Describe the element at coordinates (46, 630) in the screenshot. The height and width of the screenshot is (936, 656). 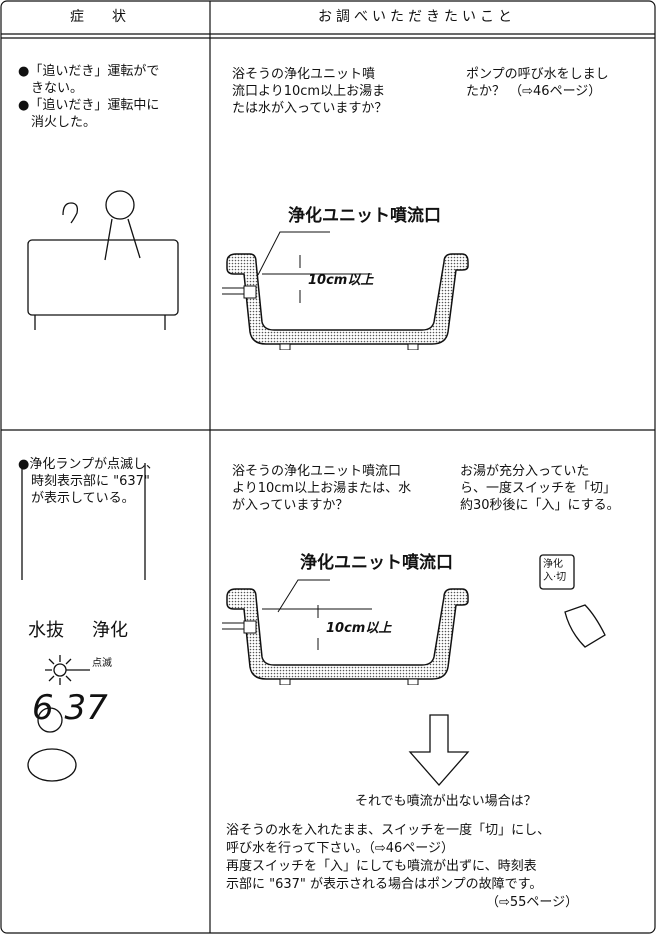
I see `display-label: 水抜` at that location.